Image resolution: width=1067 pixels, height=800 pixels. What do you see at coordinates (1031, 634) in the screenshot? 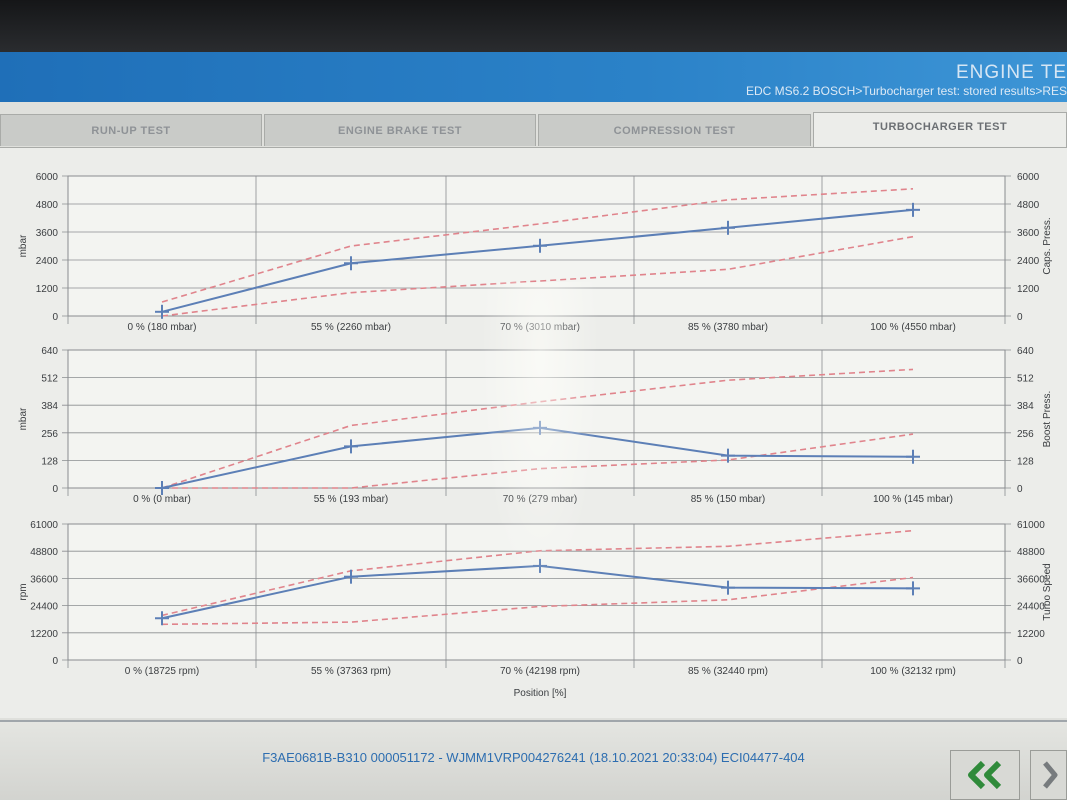
I see `y-tick-label-right: 12200` at bounding box center [1031, 634].